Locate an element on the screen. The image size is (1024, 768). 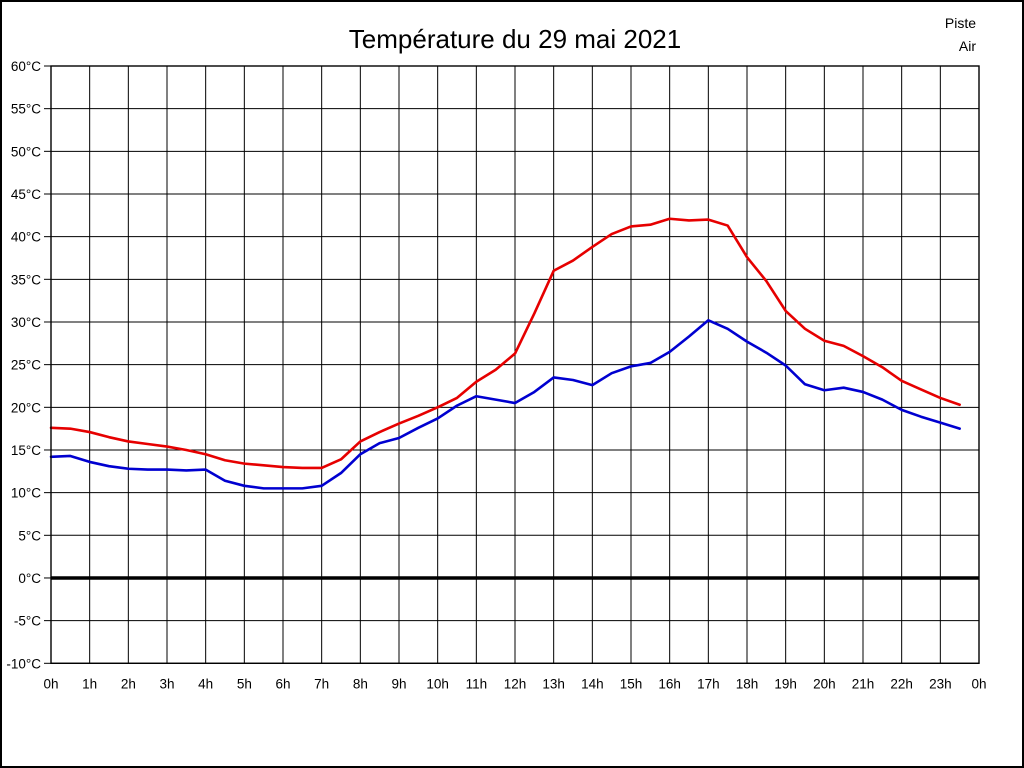
y-tick-label: -10°C is located at coordinates (23, 663).